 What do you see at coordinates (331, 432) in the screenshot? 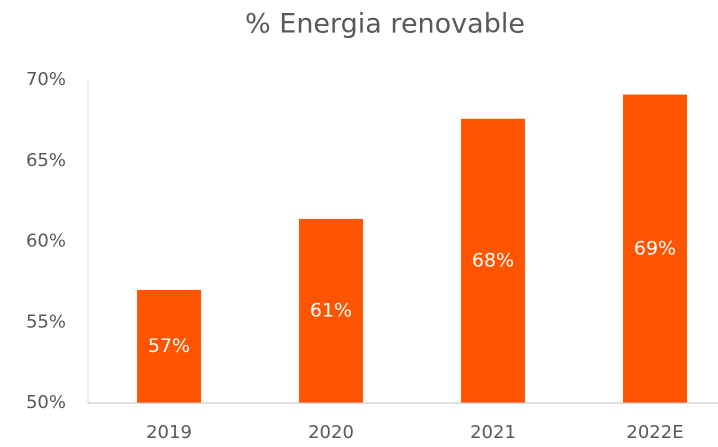
I see `x-tick-label: 2020` at bounding box center [331, 432].